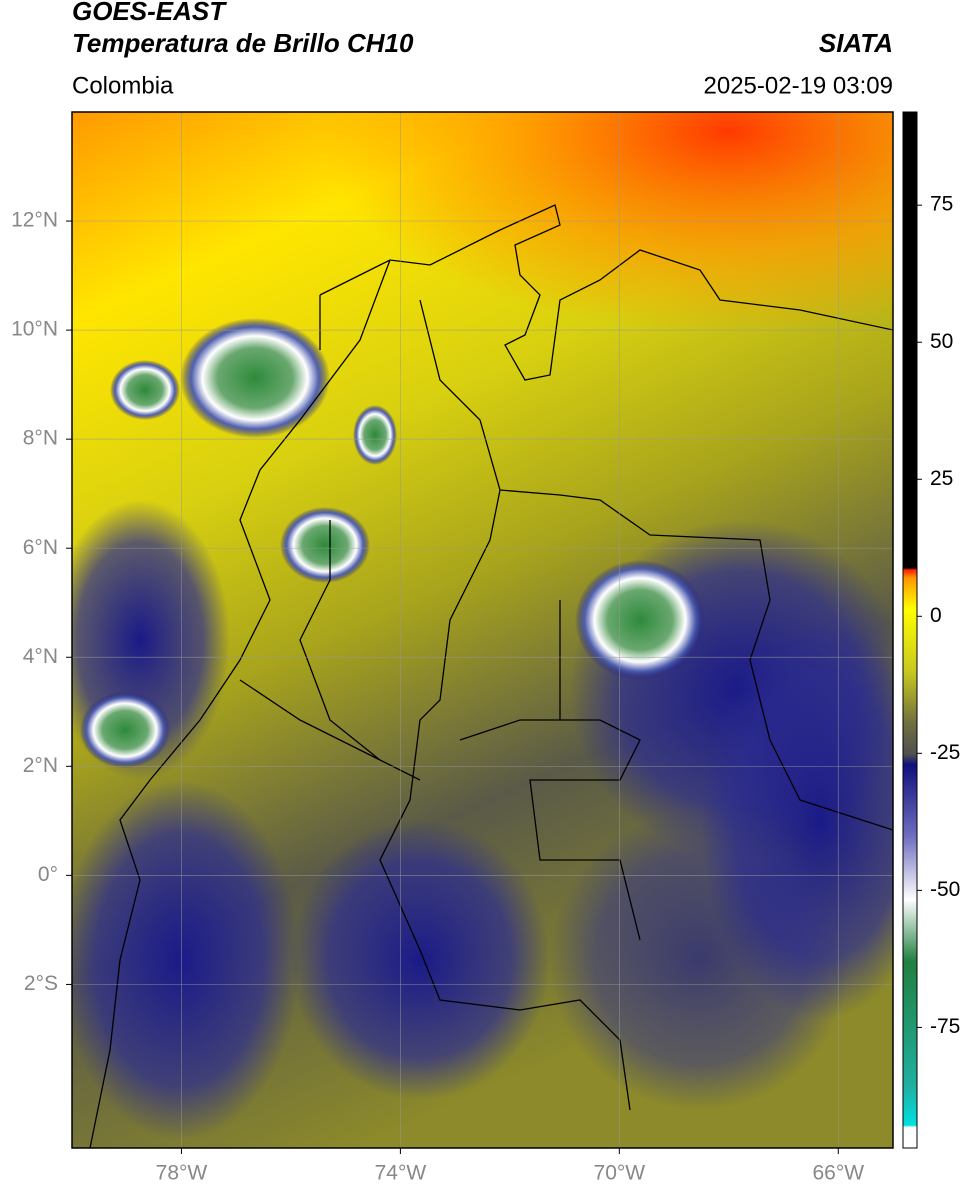 This screenshot has width=966, height=1195. What do you see at coordinates (34, 329) in the screenshot?
I see `y-tick-label: 10°N` at bounding box center [34, 329].